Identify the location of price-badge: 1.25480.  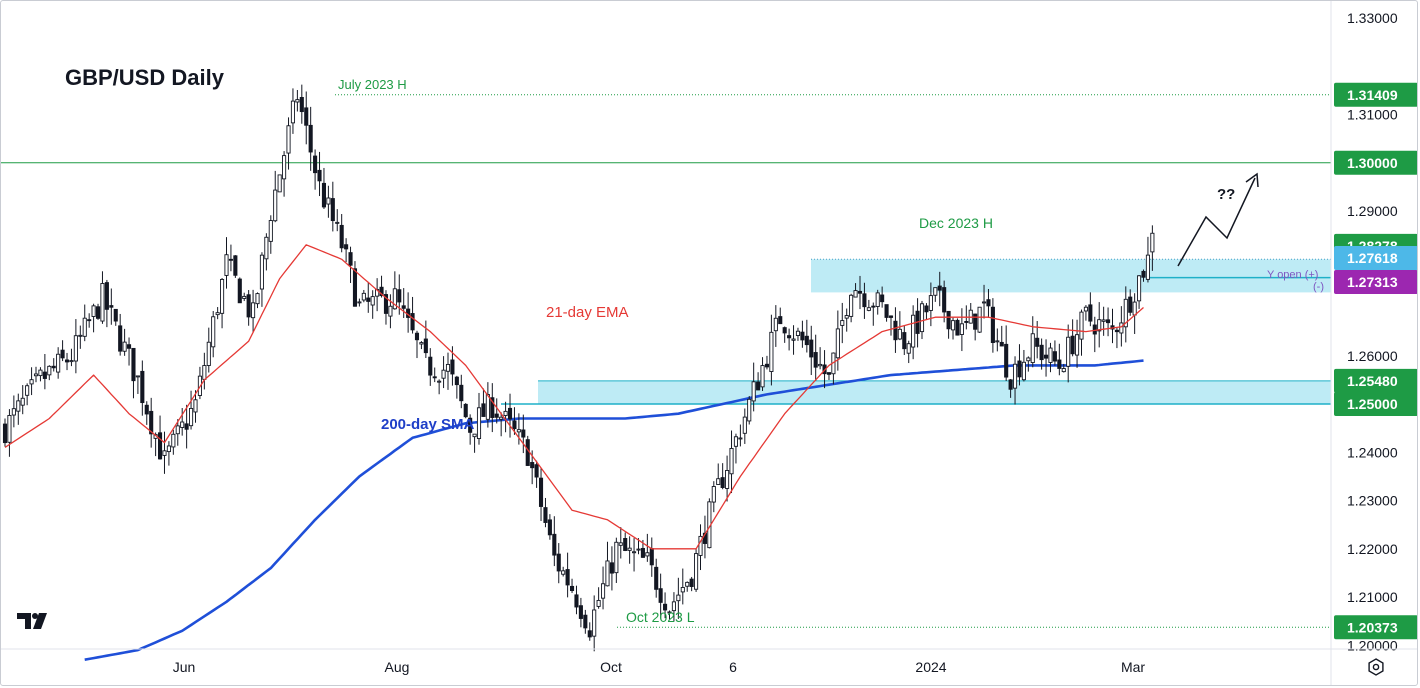
(1375, 380).